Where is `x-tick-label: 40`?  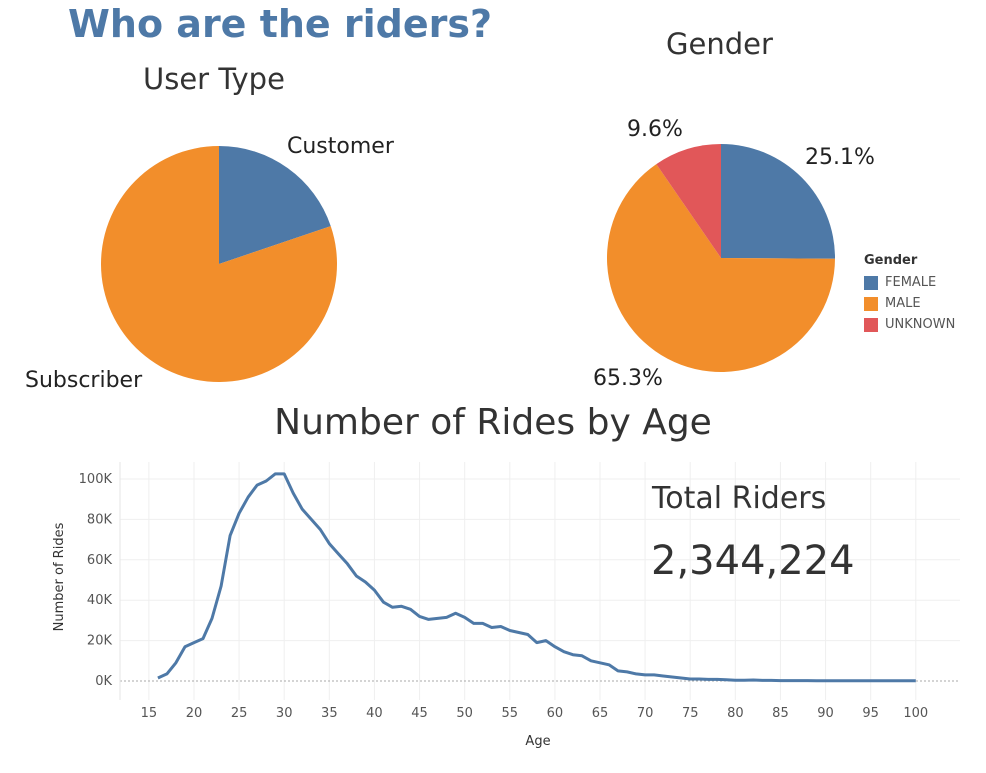 x-tick-label: 40 is located at coordinates (374, 713).